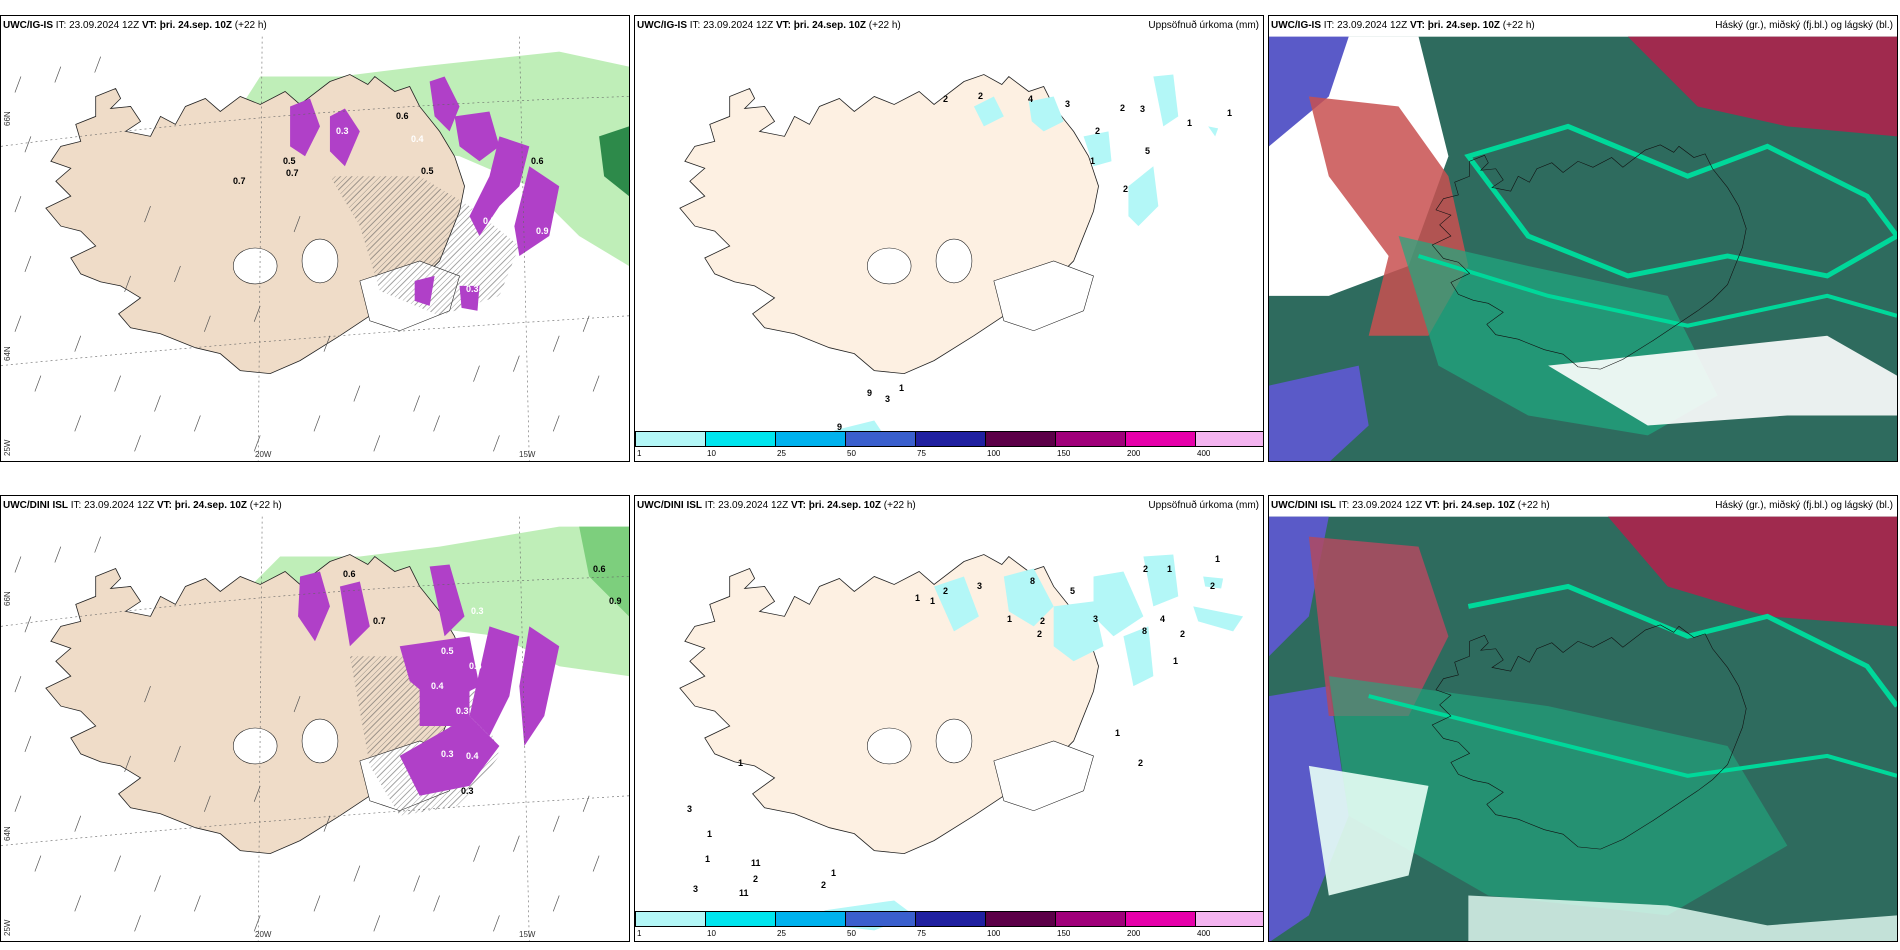 The image size is (1900, 950). I want to click on lat-label: 25W, so click(7, 927).